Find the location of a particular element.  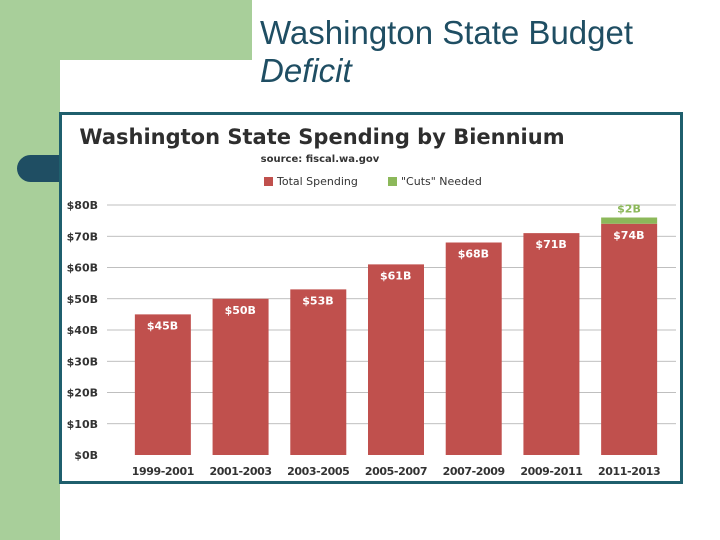

bar-label-total-spending: $50B is located at coordinates (240, 310).